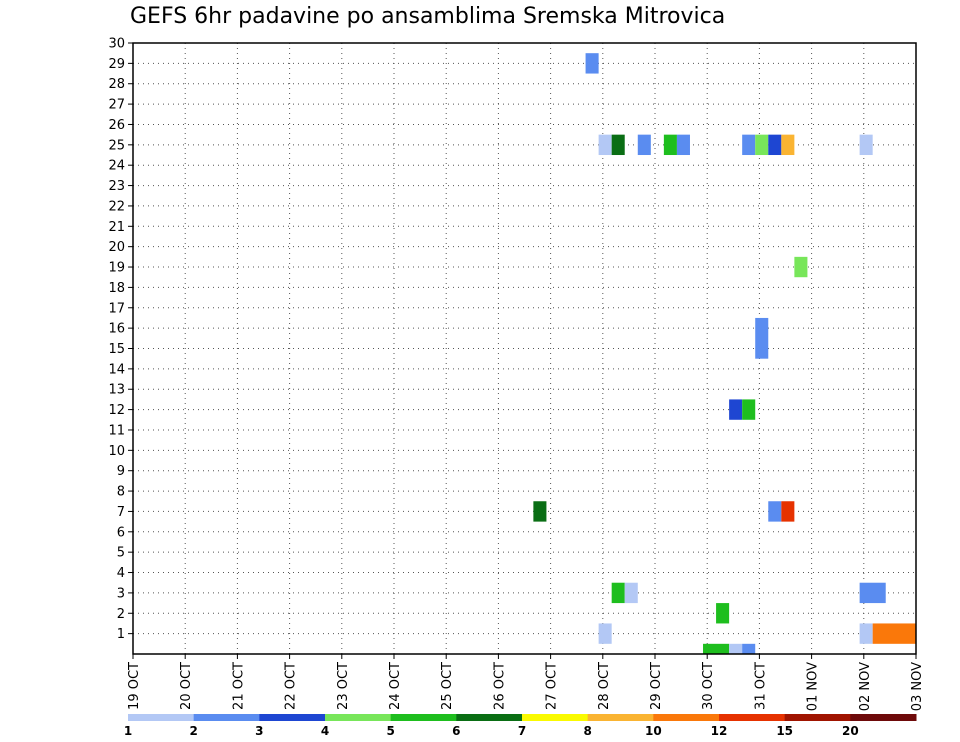 The image size is (960, 742). I want to click on x-tick-label: 03 NOV, so click(917, 686).